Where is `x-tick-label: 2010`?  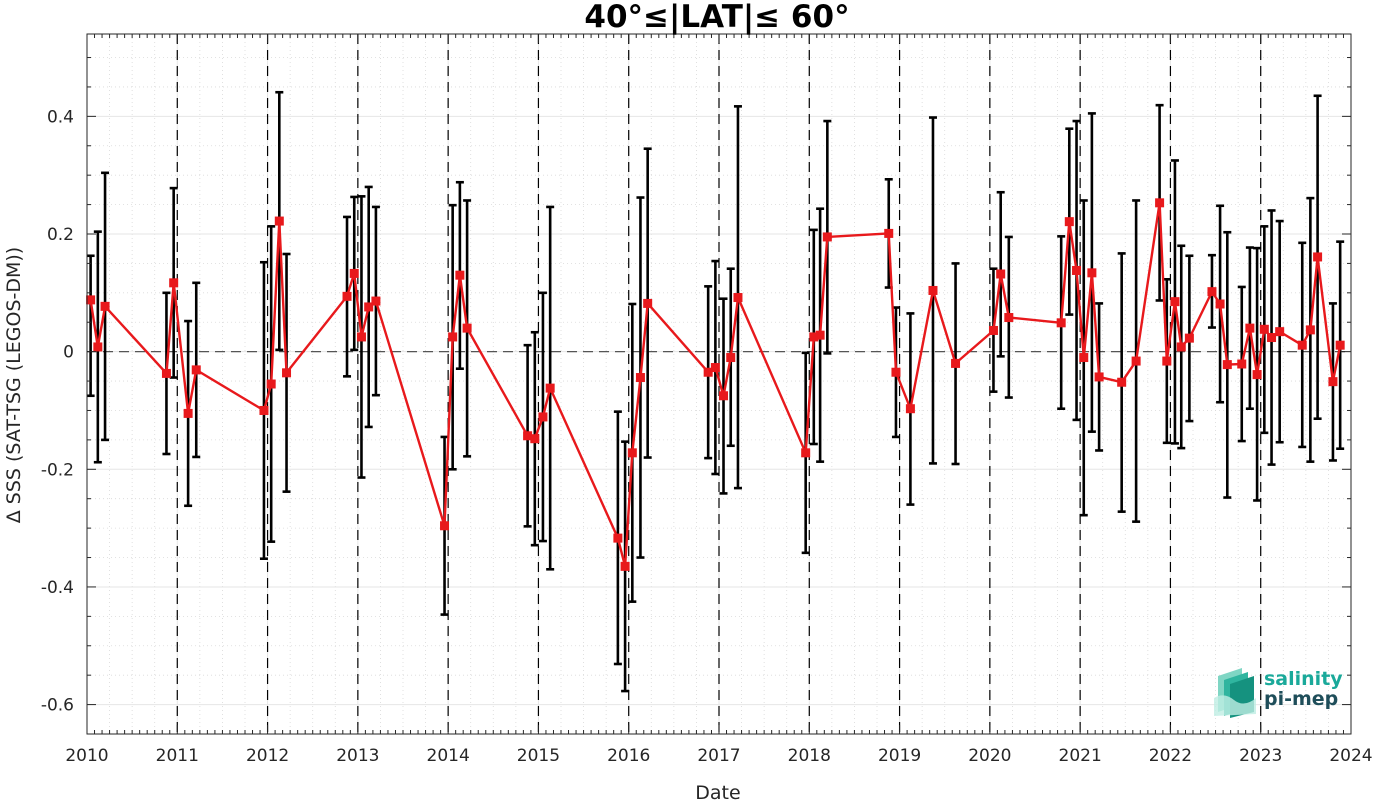
x-tick-label: 2010 is located at coordinates (86, 756).